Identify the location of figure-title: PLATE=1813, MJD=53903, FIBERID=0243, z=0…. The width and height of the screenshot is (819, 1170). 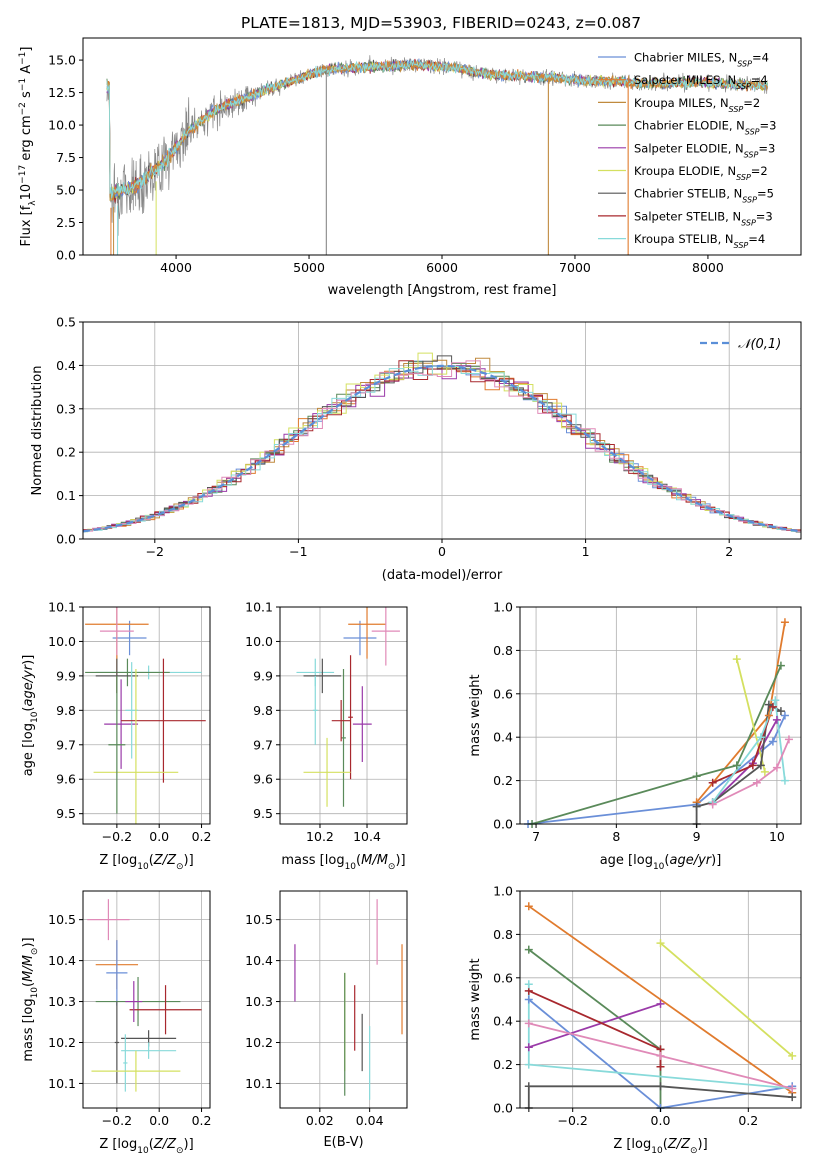
(441, 23).